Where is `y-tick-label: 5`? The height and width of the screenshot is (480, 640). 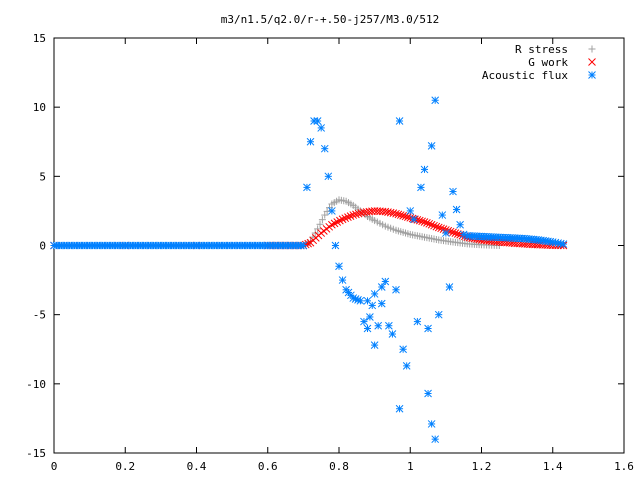 y-tick-label: 5 is located at coordinates (42, 176).